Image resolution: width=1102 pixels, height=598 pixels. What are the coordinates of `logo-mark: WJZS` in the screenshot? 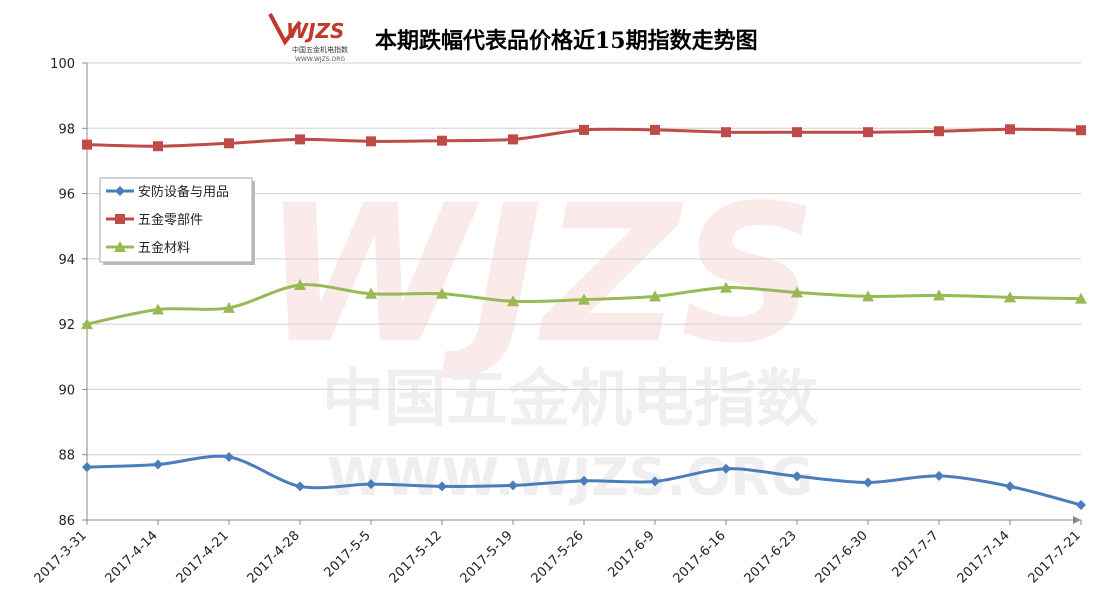 It's located at (315, 31).